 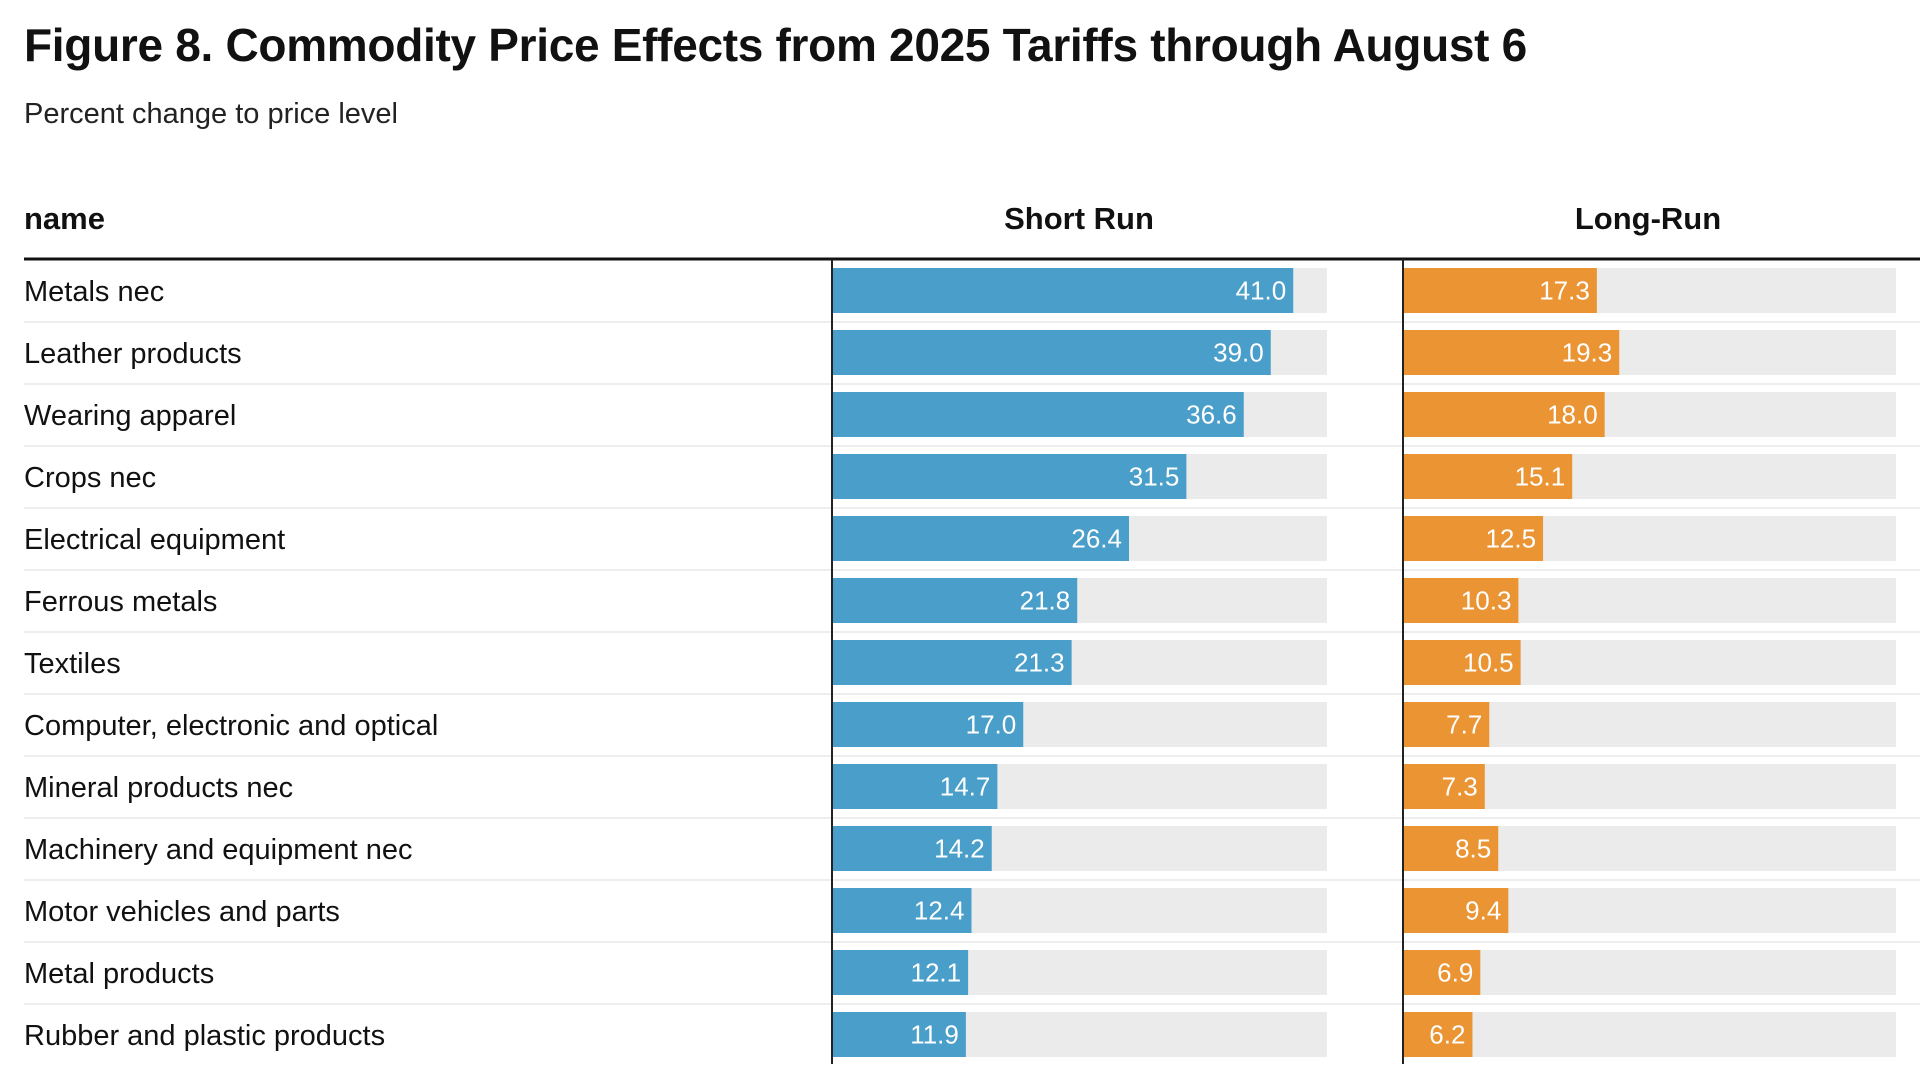 What do you see at coordinates (1587, 353) in the screenshot?
I see `data-label: 19.3` at bounding box center [1587, 353].